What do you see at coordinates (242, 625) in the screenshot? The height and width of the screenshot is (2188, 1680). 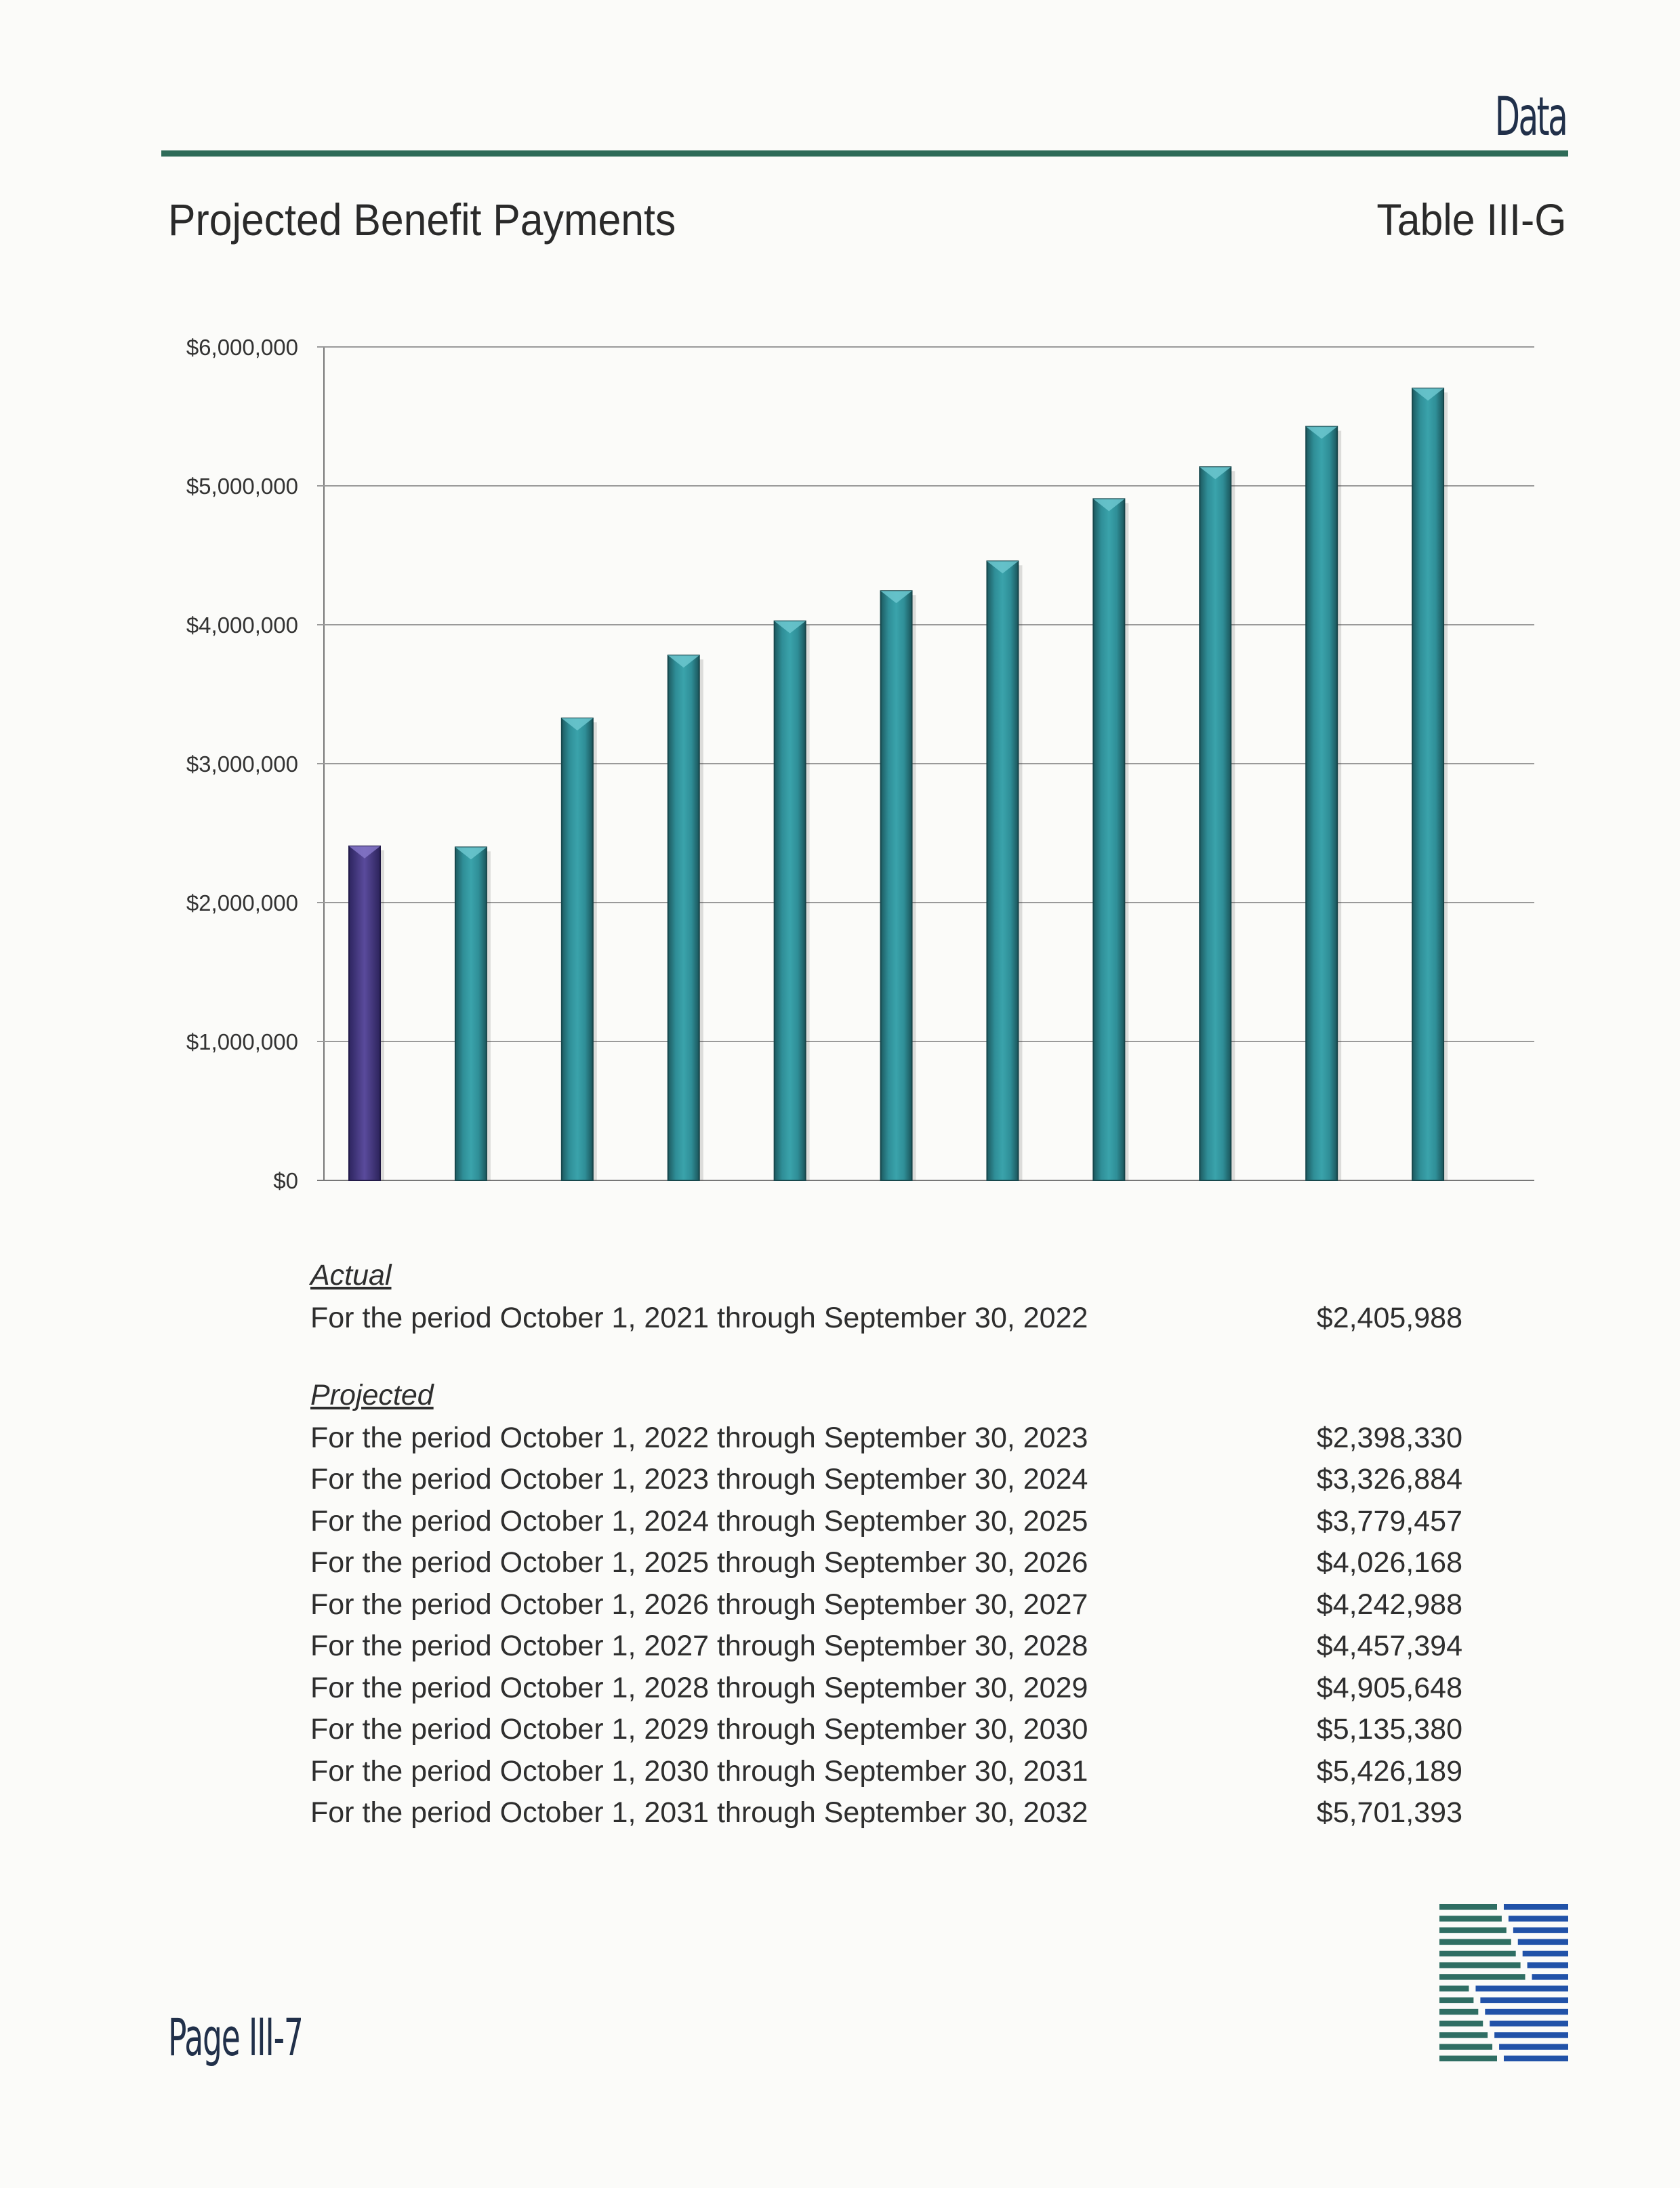 I see `y-tick-label: $4,000,000` at bounding box center [242, 625].